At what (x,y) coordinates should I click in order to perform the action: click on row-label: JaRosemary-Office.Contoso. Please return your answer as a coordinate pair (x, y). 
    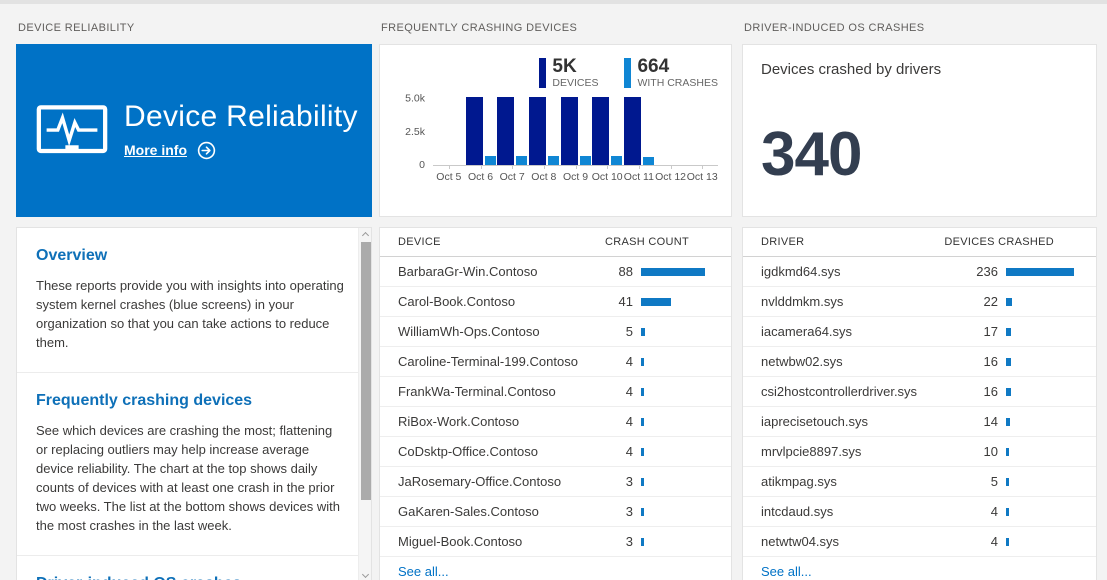
    Looking at the image, I should click on (480, 481).